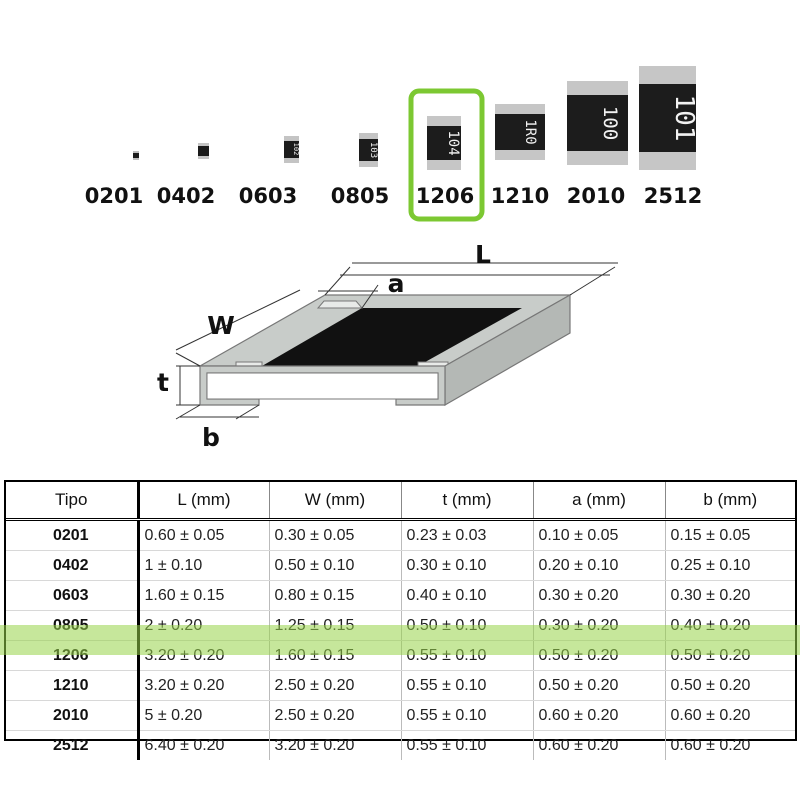  What do you see at coordinates (599, 501) in the screenshot?
I see `column-header-a: a (mm)` at bounding box center [599, 501].